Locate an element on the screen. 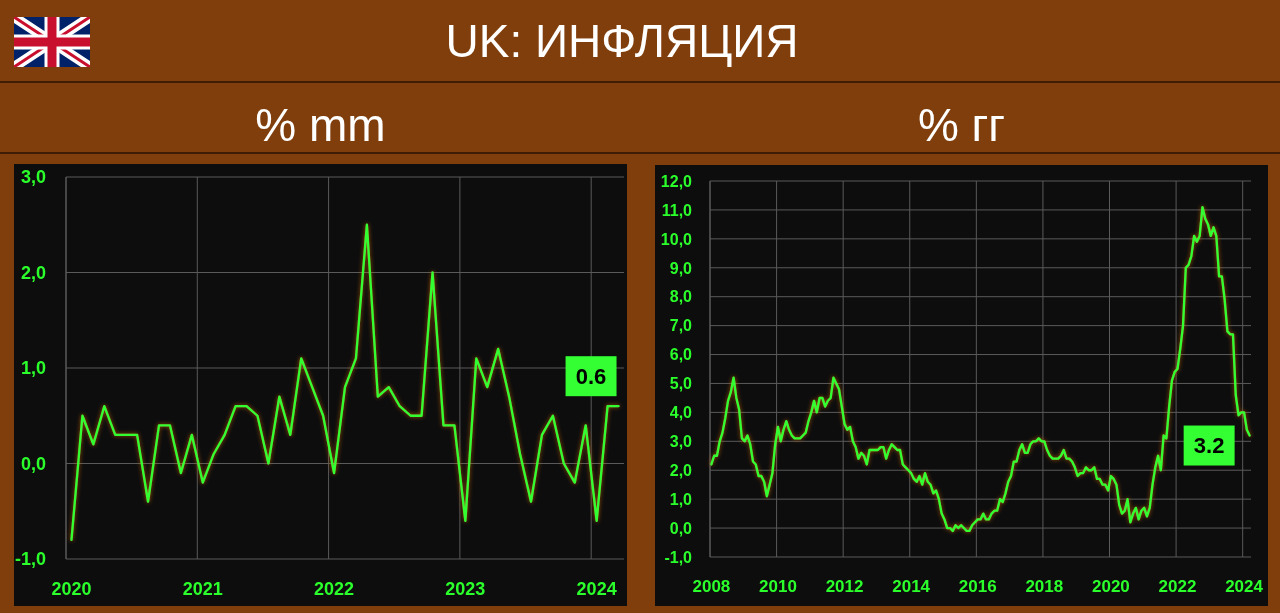 This screenshot has width=1280, height=613. x-tick-label: 2018 is located at coordinates (1044, 587).